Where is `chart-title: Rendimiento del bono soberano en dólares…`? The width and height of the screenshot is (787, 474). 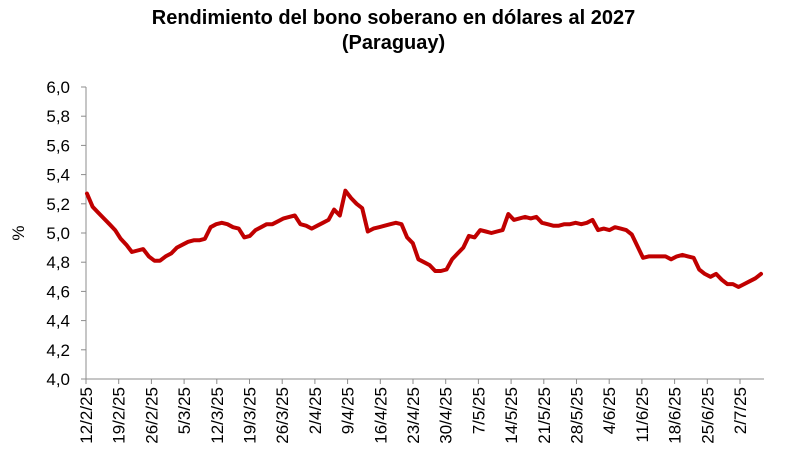
chart-title: Rendimiento del bono soberano en dólares… is located at coordinates (393, 31).